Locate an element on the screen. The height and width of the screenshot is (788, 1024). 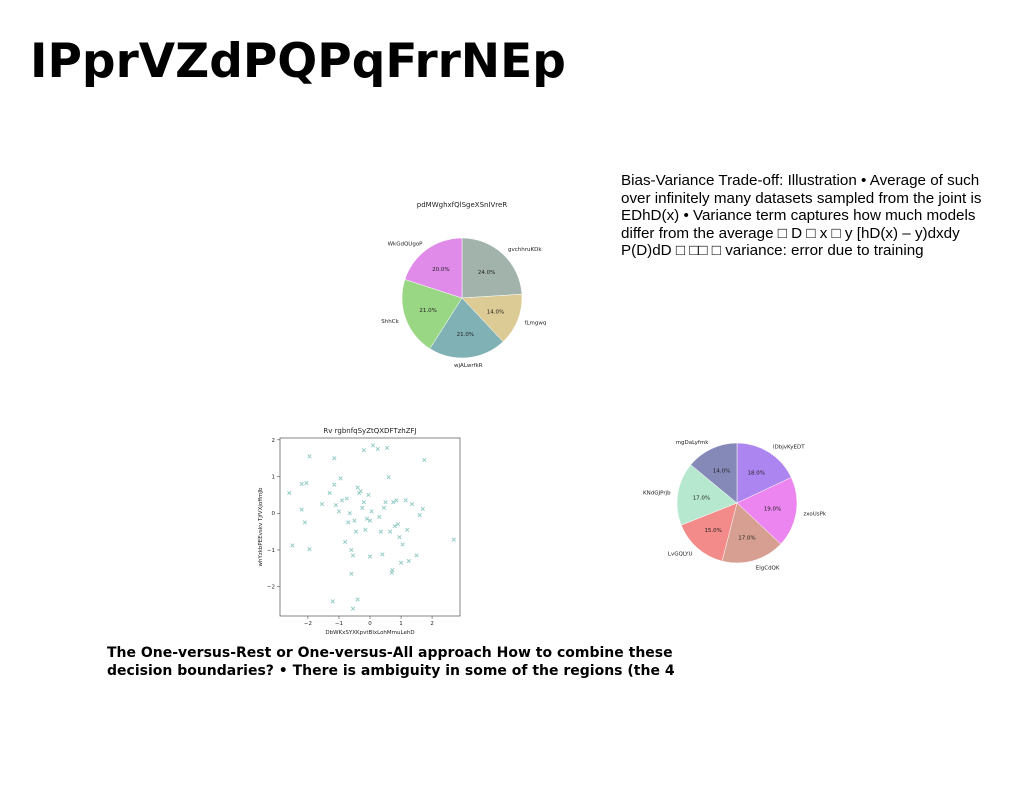
x-tick-label: −2 is located at coordinates (308, 624).